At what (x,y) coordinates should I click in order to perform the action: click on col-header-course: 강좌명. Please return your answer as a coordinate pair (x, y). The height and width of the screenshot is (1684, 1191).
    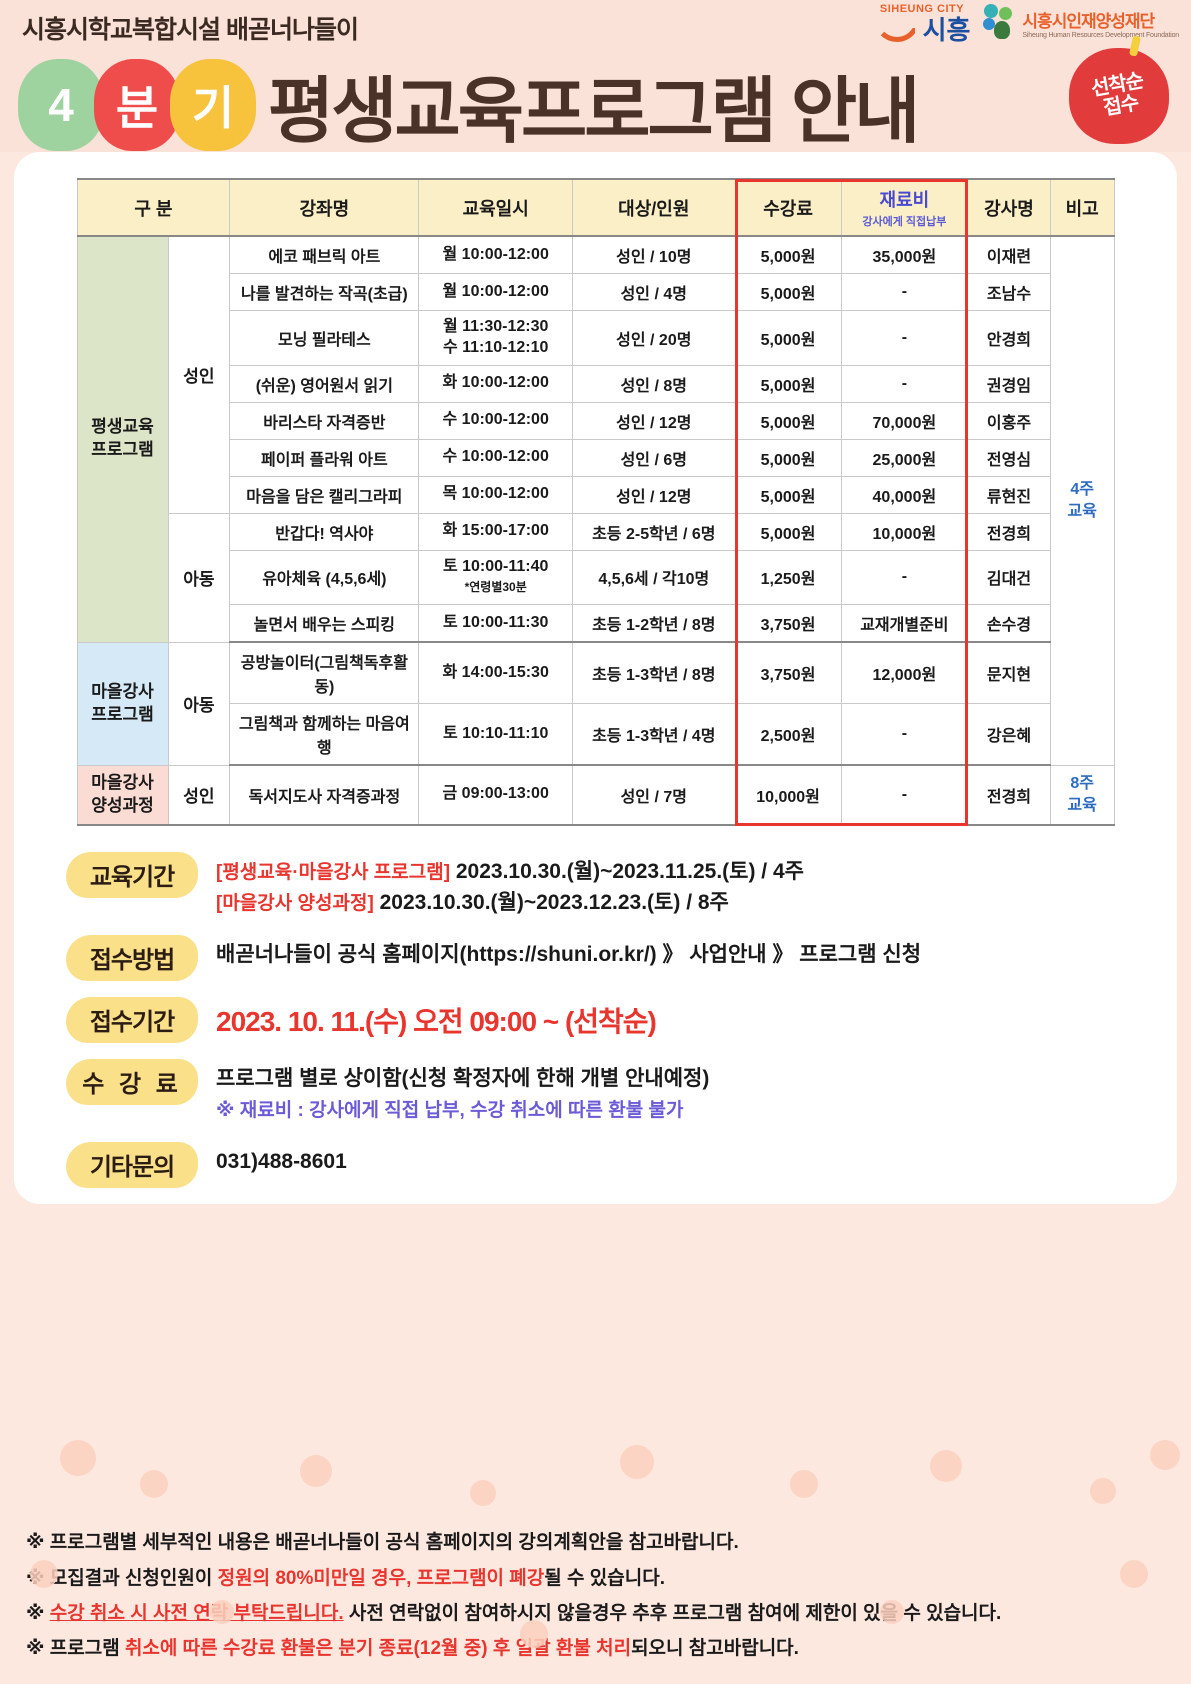
    Looking at the image, I should click on (324, 207).